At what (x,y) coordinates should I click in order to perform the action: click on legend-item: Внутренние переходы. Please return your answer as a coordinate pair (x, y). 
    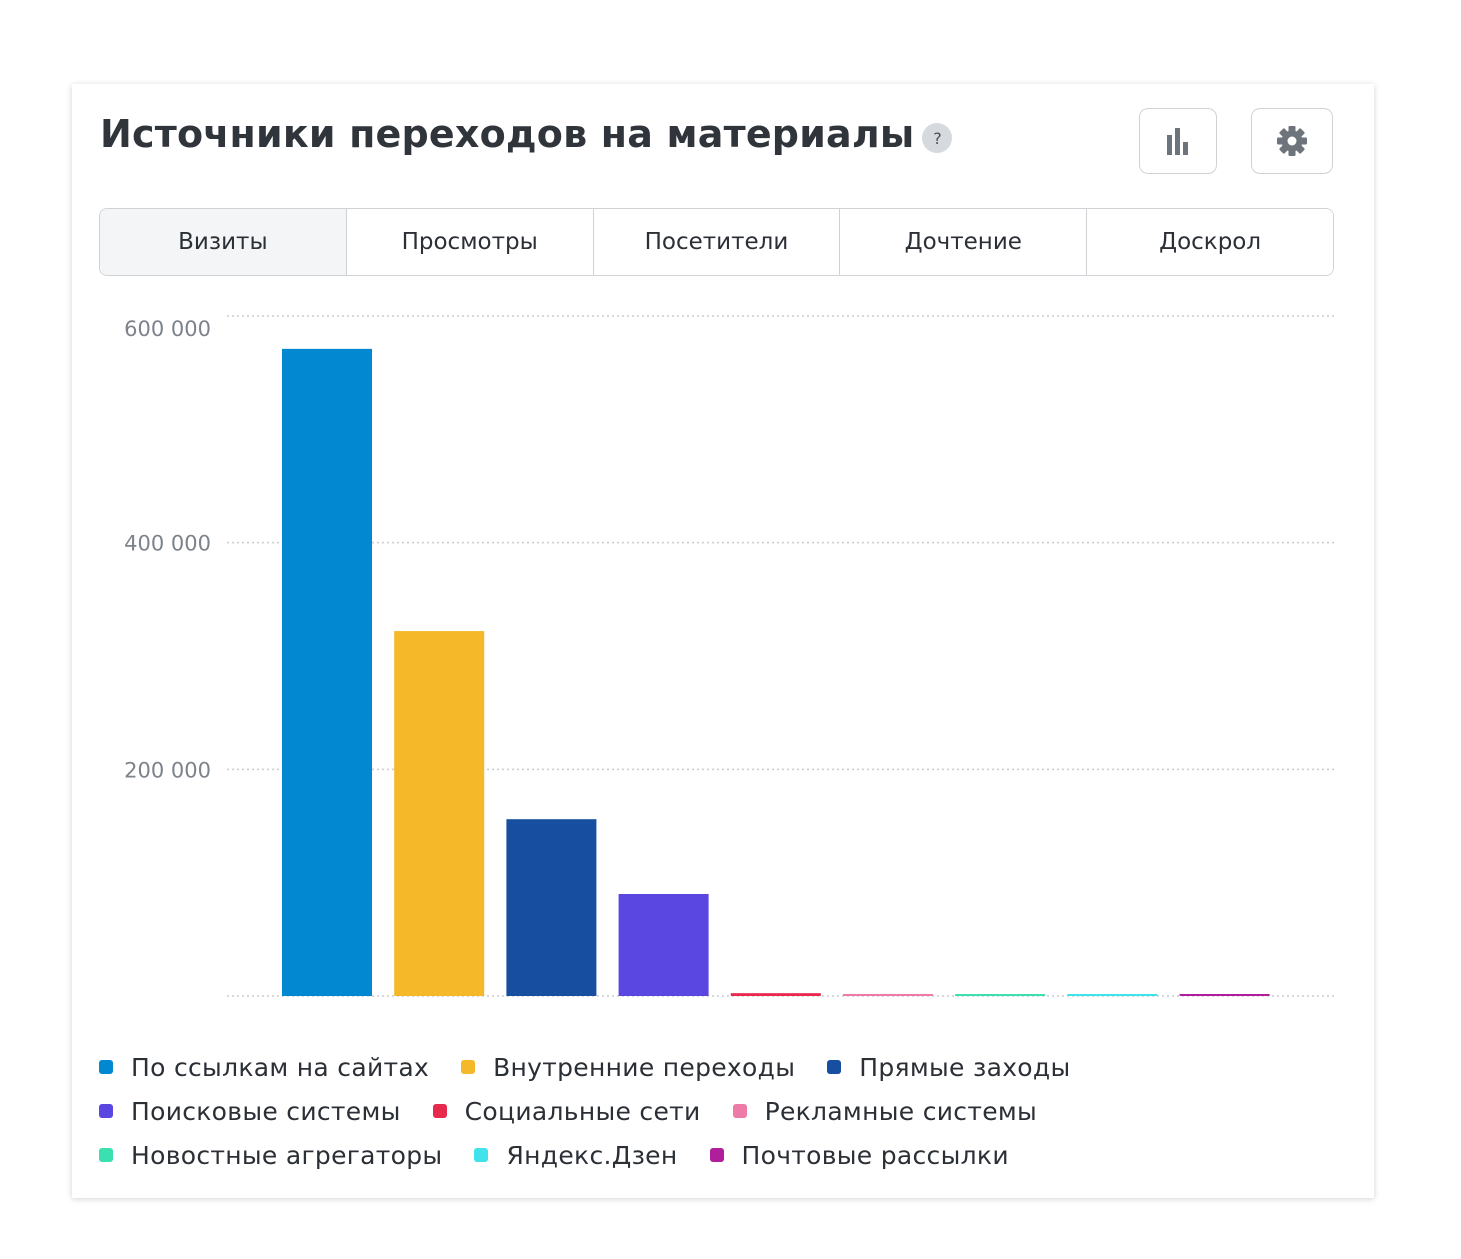
    Looking at the image, I should click on (628, 1067).